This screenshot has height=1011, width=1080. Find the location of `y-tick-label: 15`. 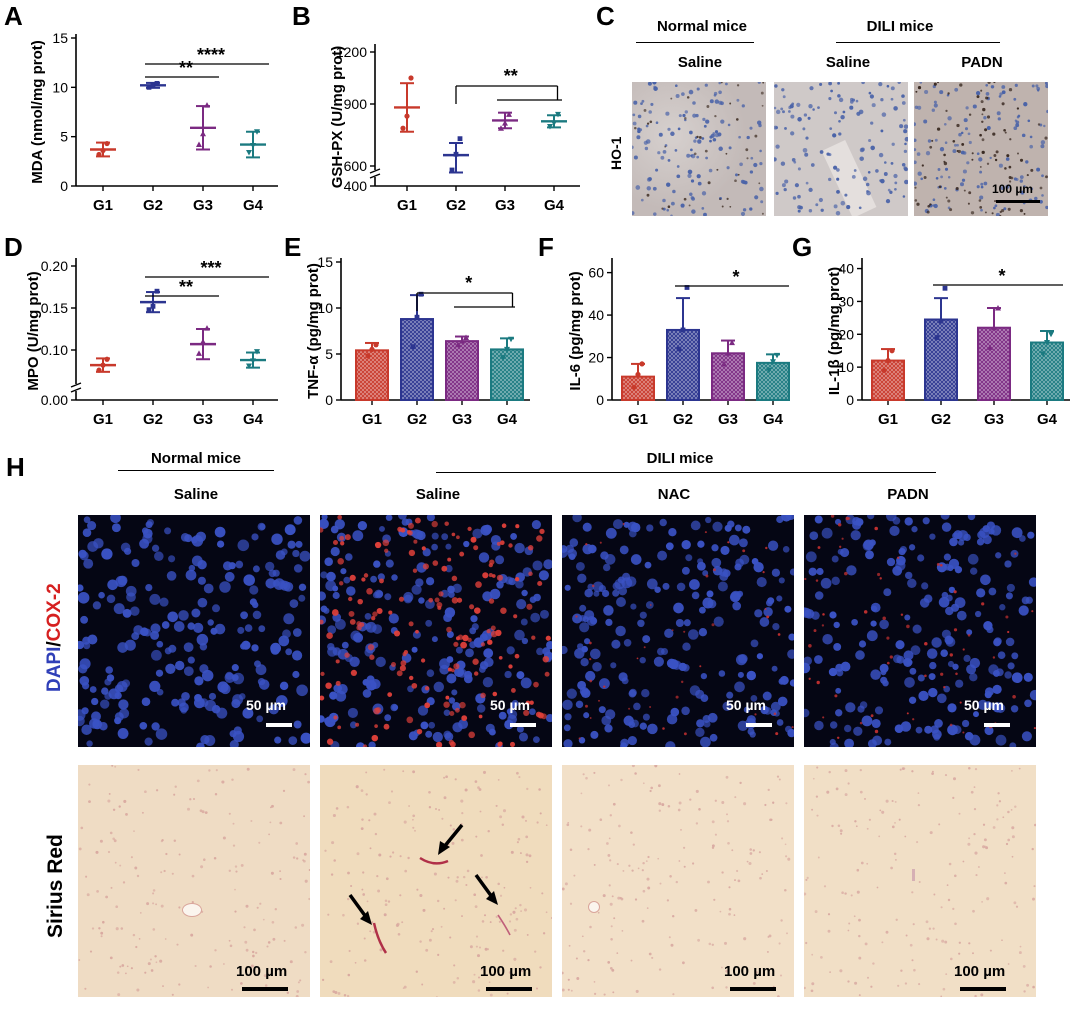

y-tick-label: 15 is located at coordinates (325, 262).